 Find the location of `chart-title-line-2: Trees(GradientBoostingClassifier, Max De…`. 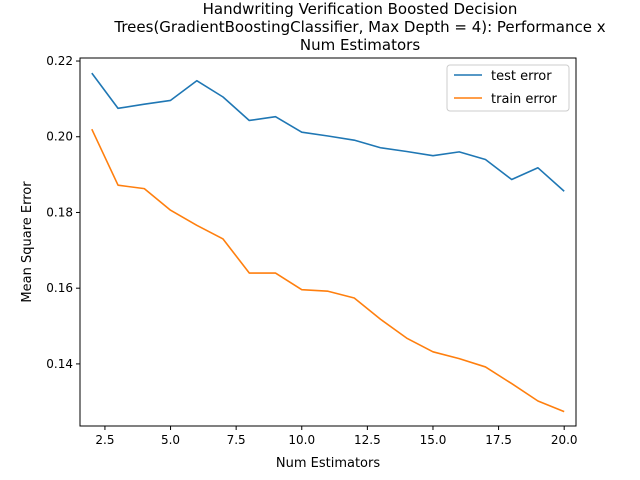

chart-title-line-2: Trees(GradientBoostingClassifier, Max De… is located at coordinates (359, 27).